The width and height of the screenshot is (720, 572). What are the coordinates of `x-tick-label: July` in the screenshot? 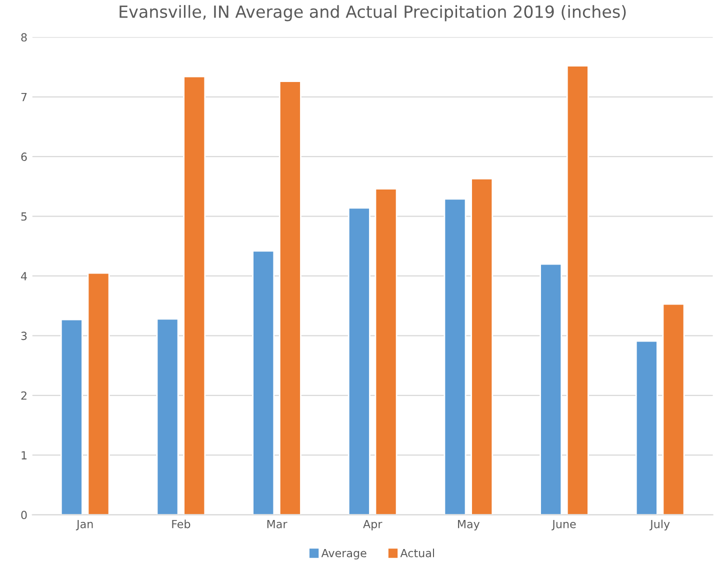 It's located at (660, 525).